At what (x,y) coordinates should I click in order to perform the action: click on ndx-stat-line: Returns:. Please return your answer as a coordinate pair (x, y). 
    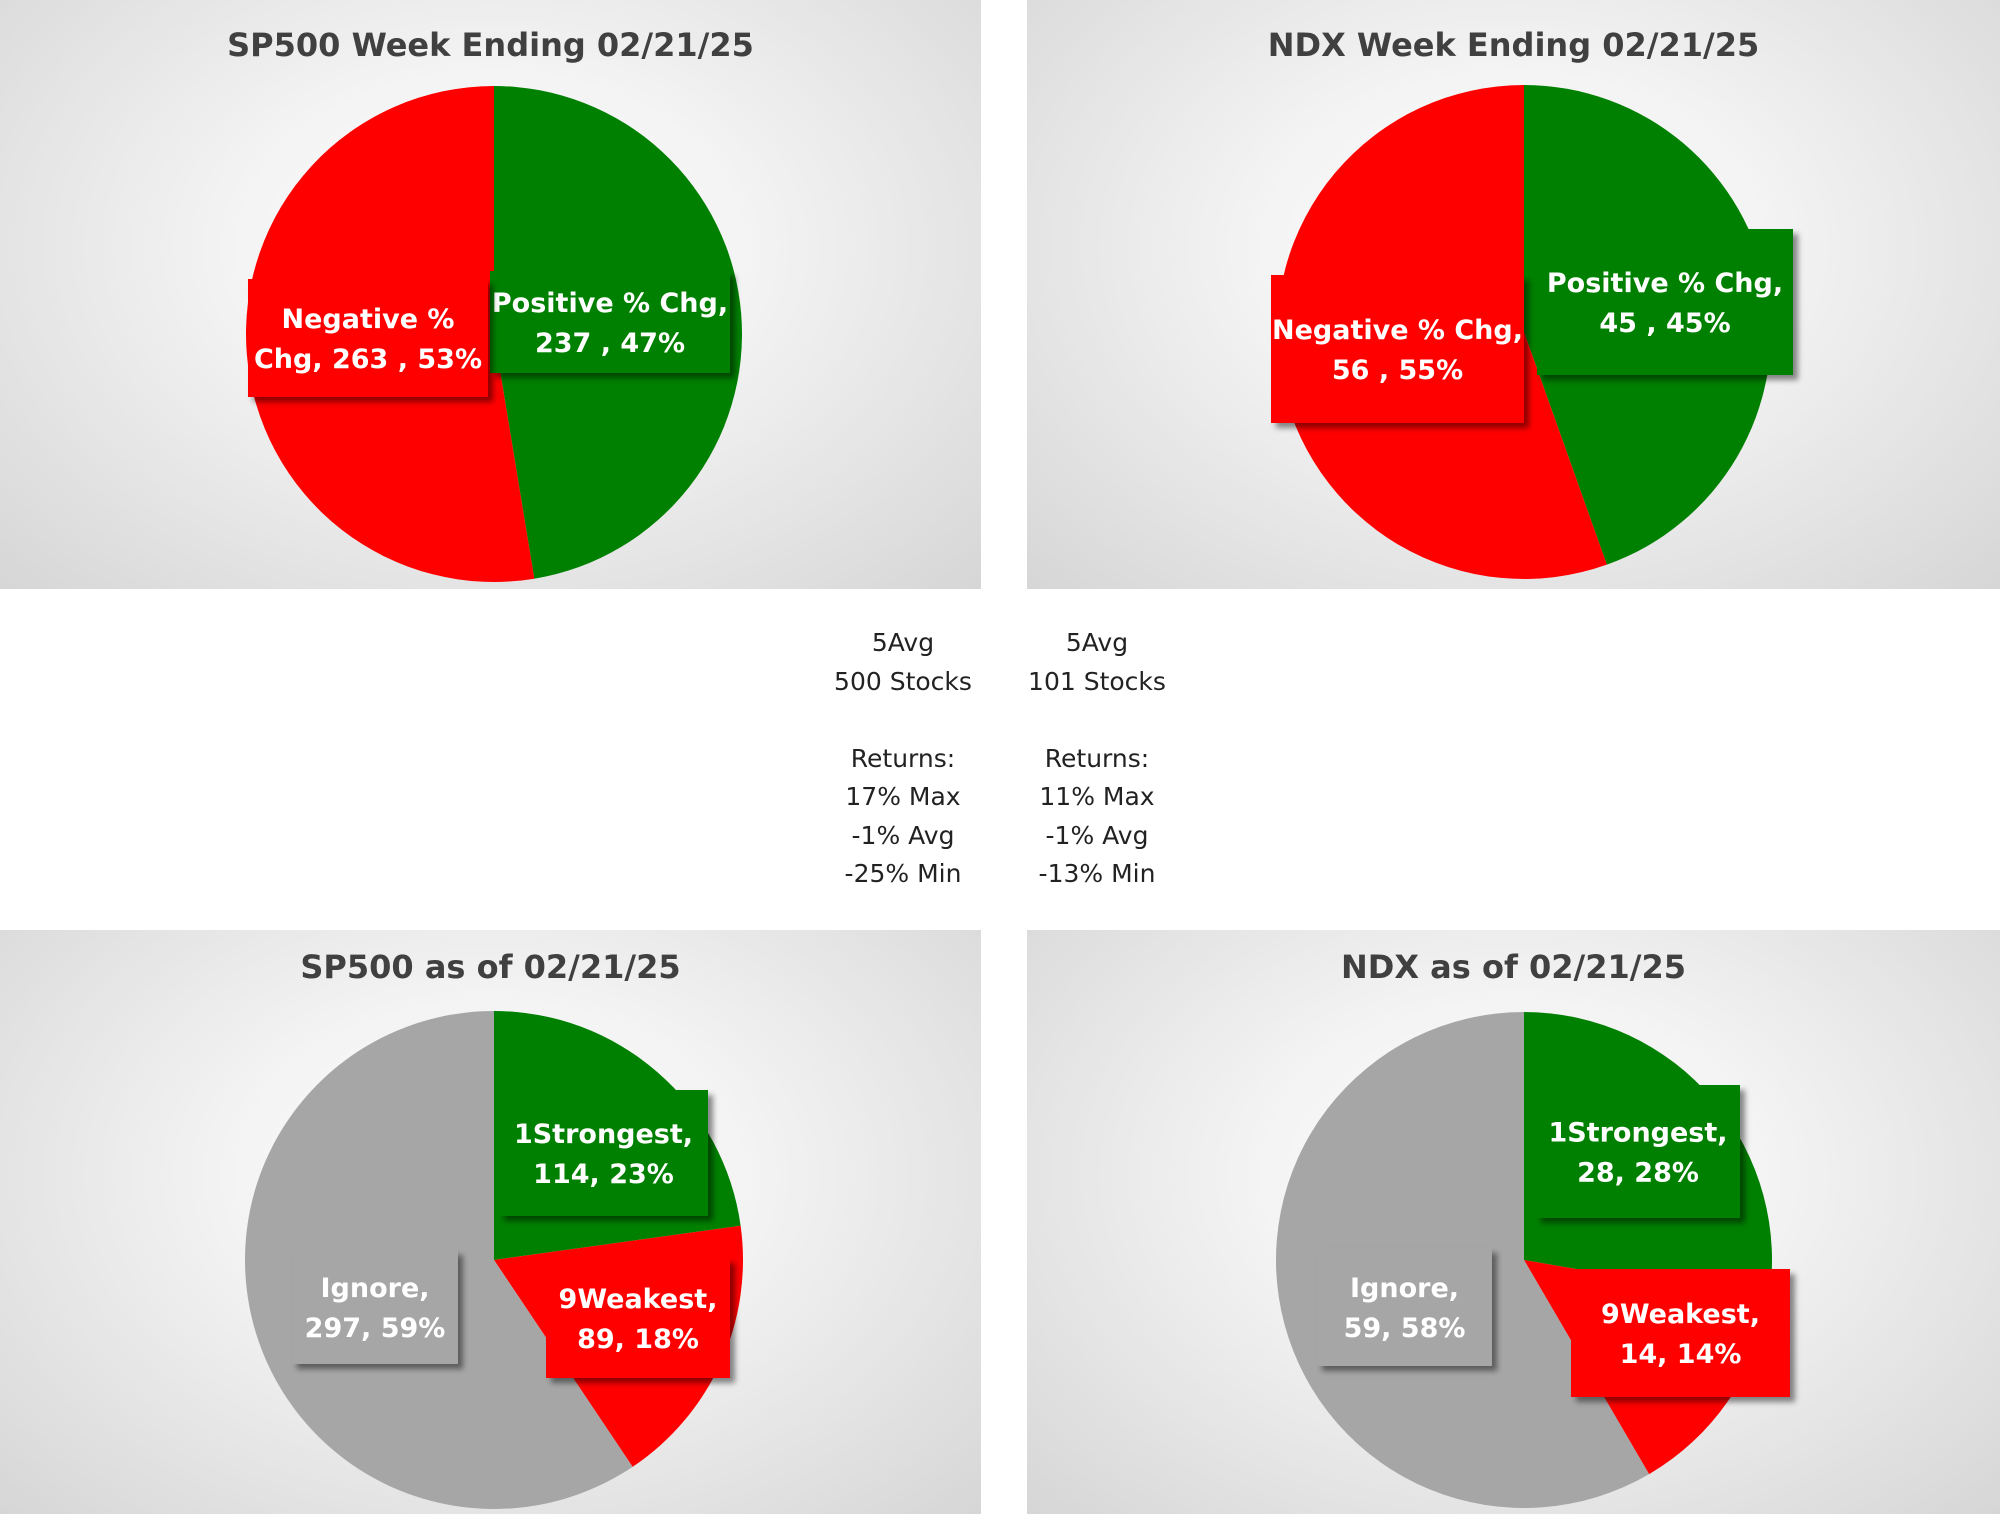
    Looking at the image, I should click on (1097, 758).